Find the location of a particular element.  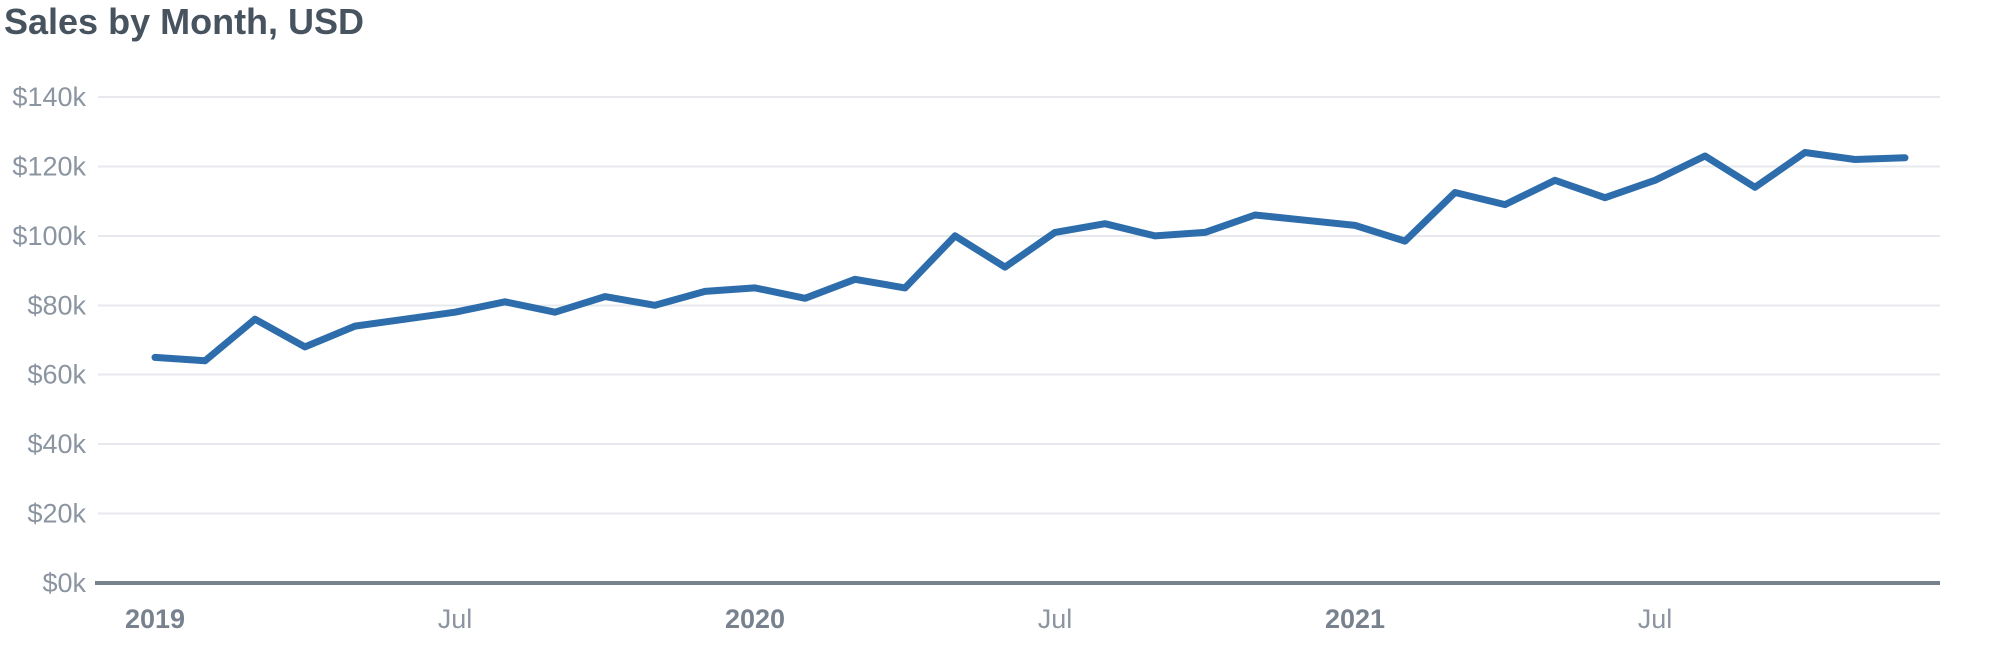

x-tick-year-label: 2019 is located at coordinates (155, 619).